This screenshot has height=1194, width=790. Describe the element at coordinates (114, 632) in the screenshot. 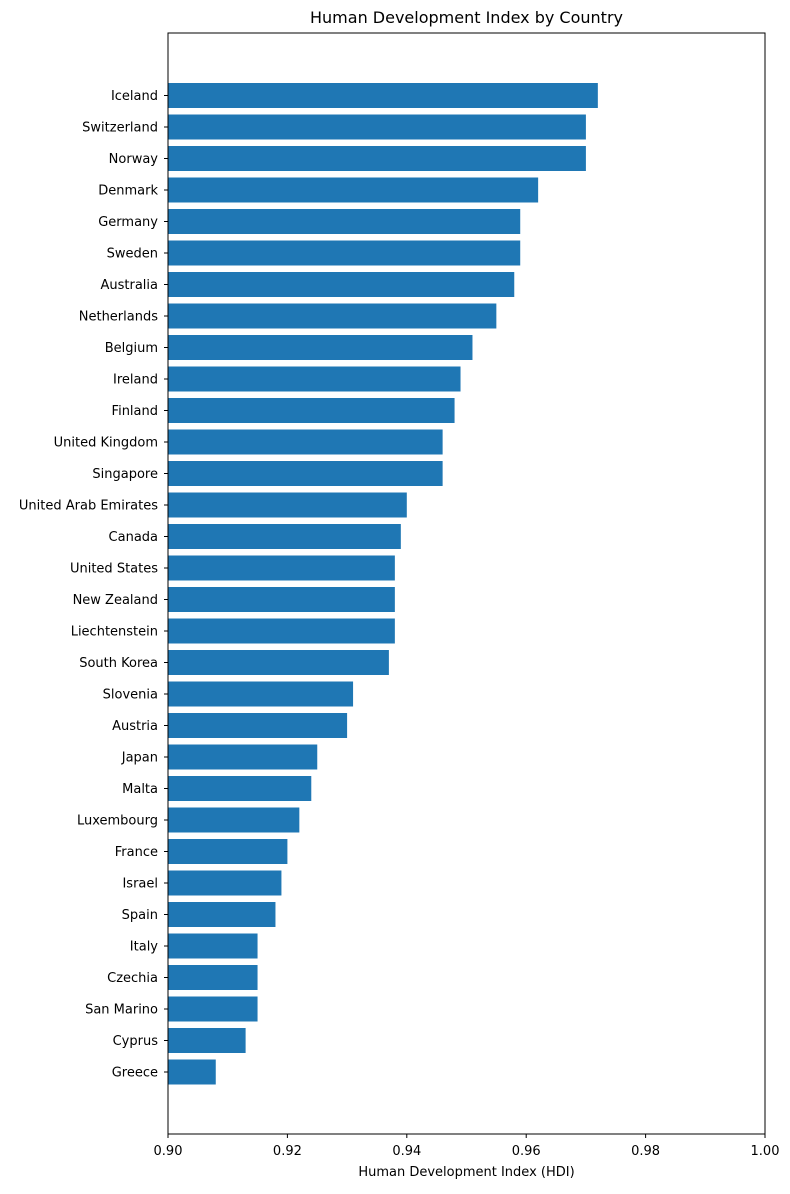

I see `y-tick-label: Liechtenstein` at that location.